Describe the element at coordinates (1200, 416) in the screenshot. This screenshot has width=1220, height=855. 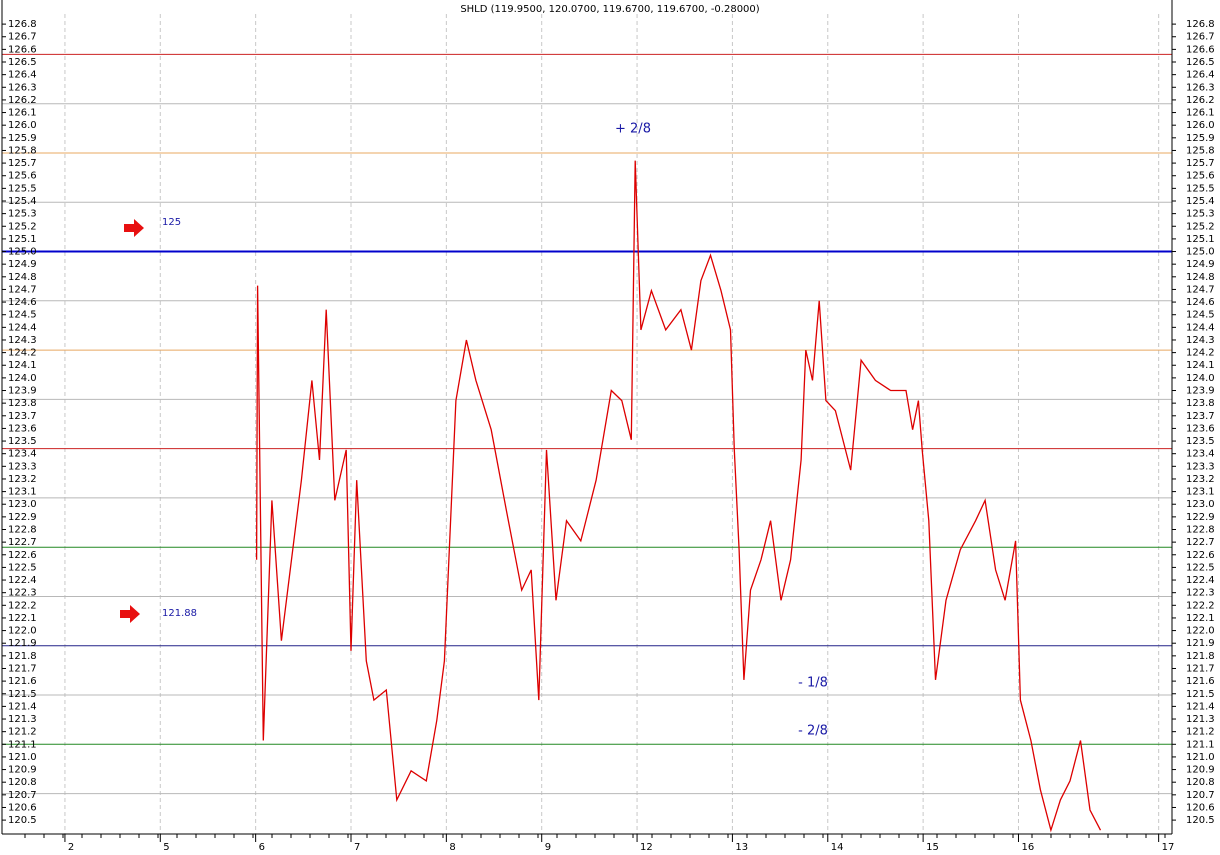
I see `y-tick-label: 123.7` at that location.